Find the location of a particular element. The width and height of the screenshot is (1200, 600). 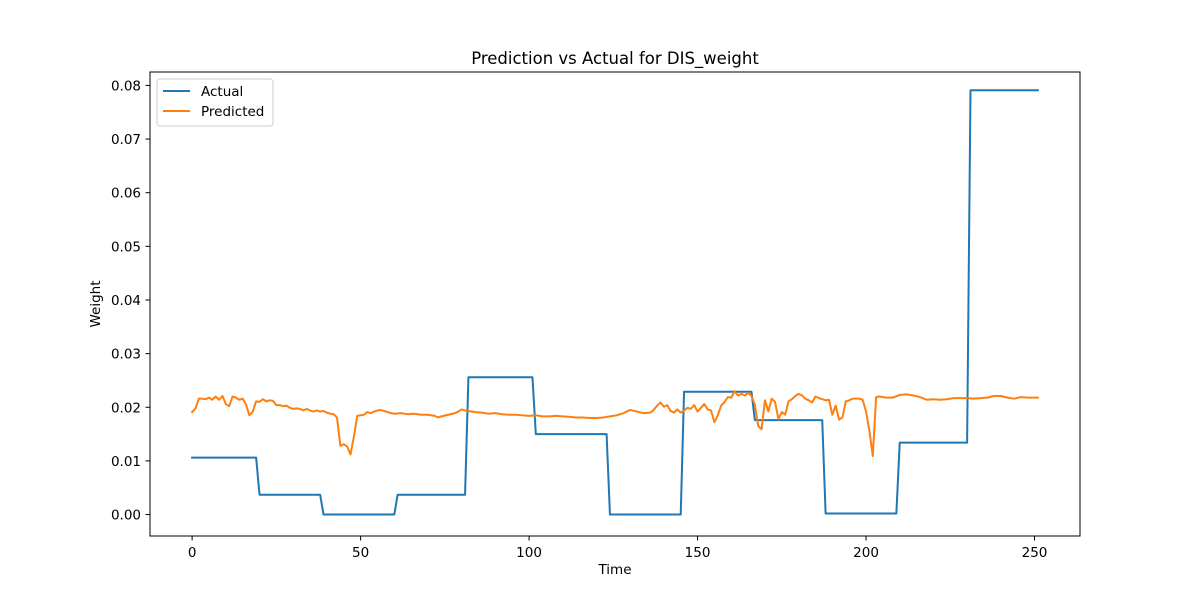

y-tick-label: 0.07 is located at coordinates (126, 140).